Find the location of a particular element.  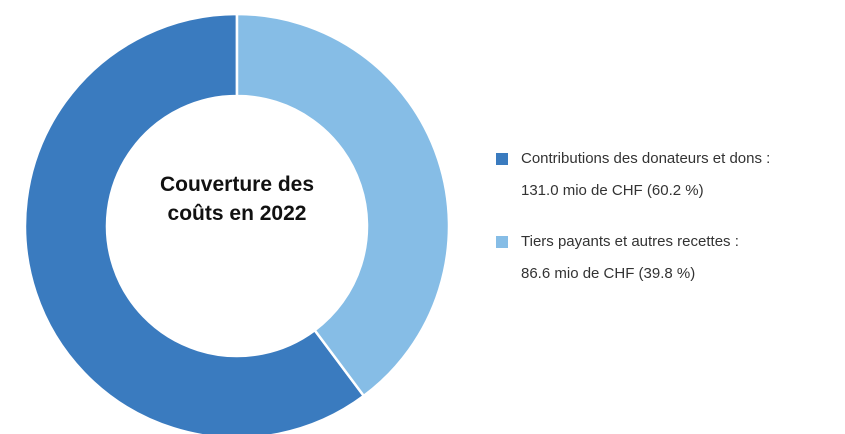

legend-value: 86.6 mio de CHF (39.8 %) is located at coordinates (608, 273).